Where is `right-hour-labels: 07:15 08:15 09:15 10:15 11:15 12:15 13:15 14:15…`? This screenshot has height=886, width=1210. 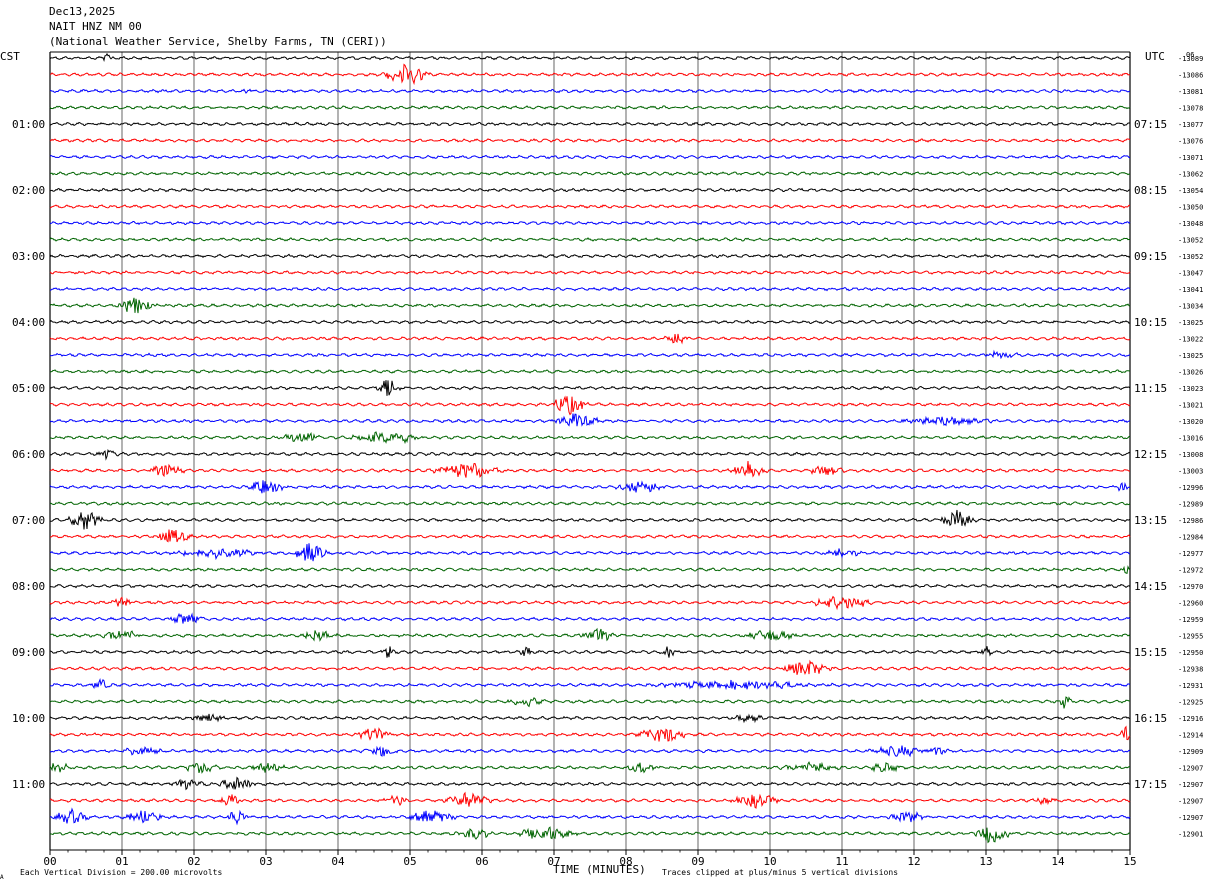 right-hour-labels: 07:15 08:15 09:15 10:15 11:15 12:15 13:15 14:15… is located at coordinates (1150, 454).